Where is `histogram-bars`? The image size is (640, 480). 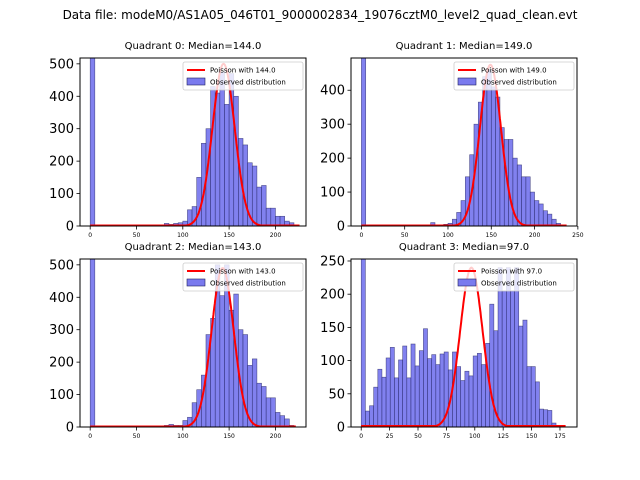 histogram-bars is located at coordinates (458, 343).